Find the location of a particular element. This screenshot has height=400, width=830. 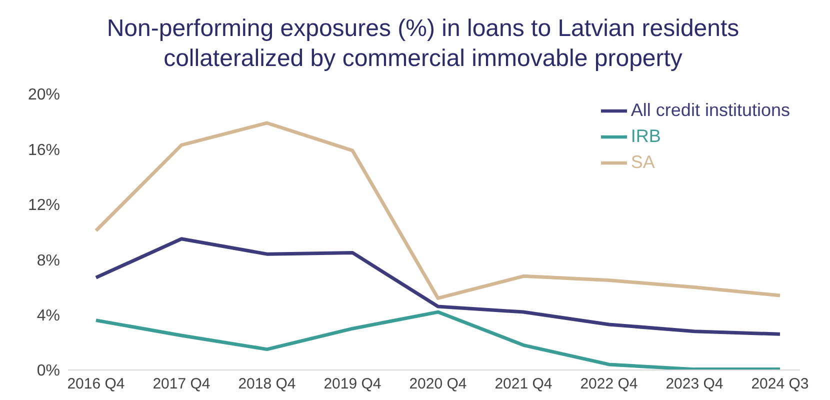

x-tick-label: 2021 Q4 is located at coordinates (523, 384).